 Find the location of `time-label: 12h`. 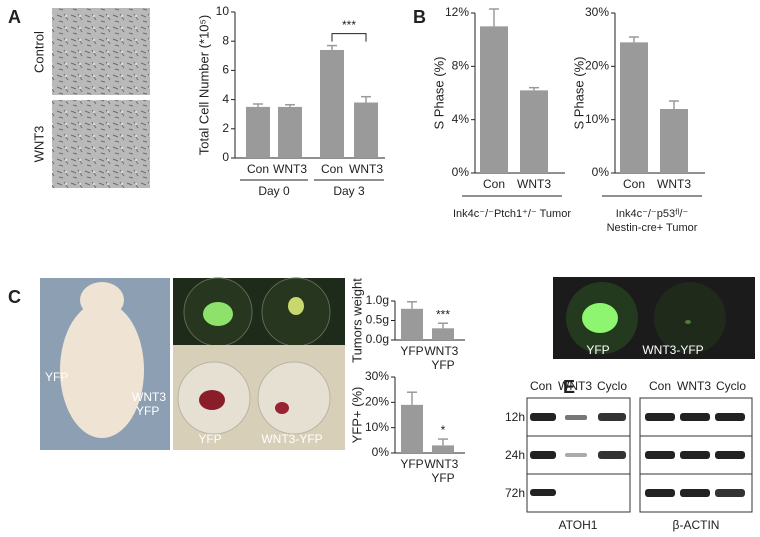

time-label: 12h is located at coordinates (515, 417).